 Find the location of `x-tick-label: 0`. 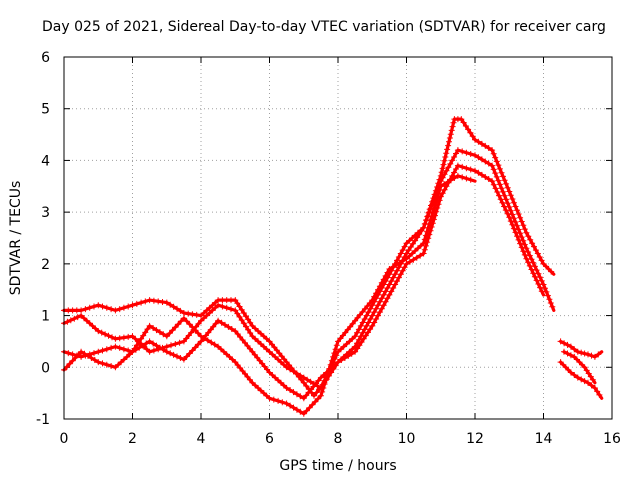

x-tick-label: 0 is located at coordinates (64, 439).